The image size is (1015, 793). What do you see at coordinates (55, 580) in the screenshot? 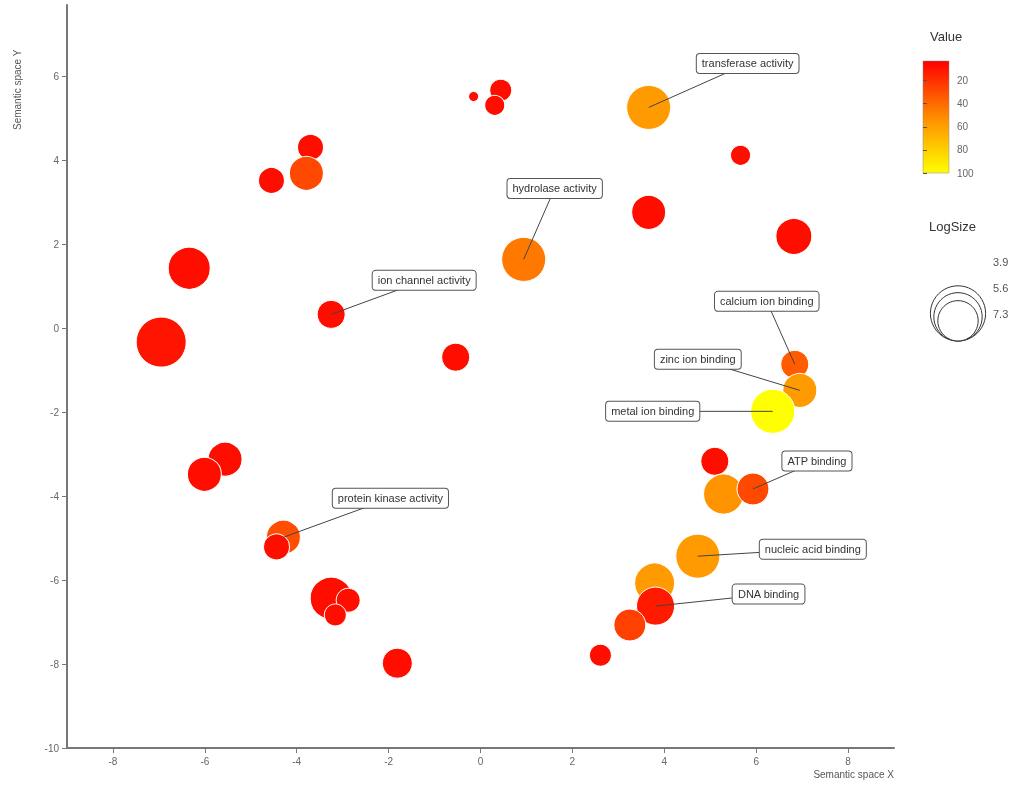
I see `y-tick-label: -6` at bounding box center [55, 580].